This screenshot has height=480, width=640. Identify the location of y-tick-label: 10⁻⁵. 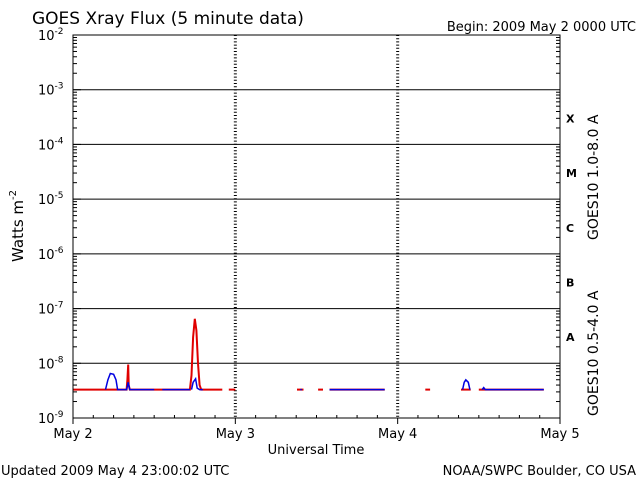
(51, 199).